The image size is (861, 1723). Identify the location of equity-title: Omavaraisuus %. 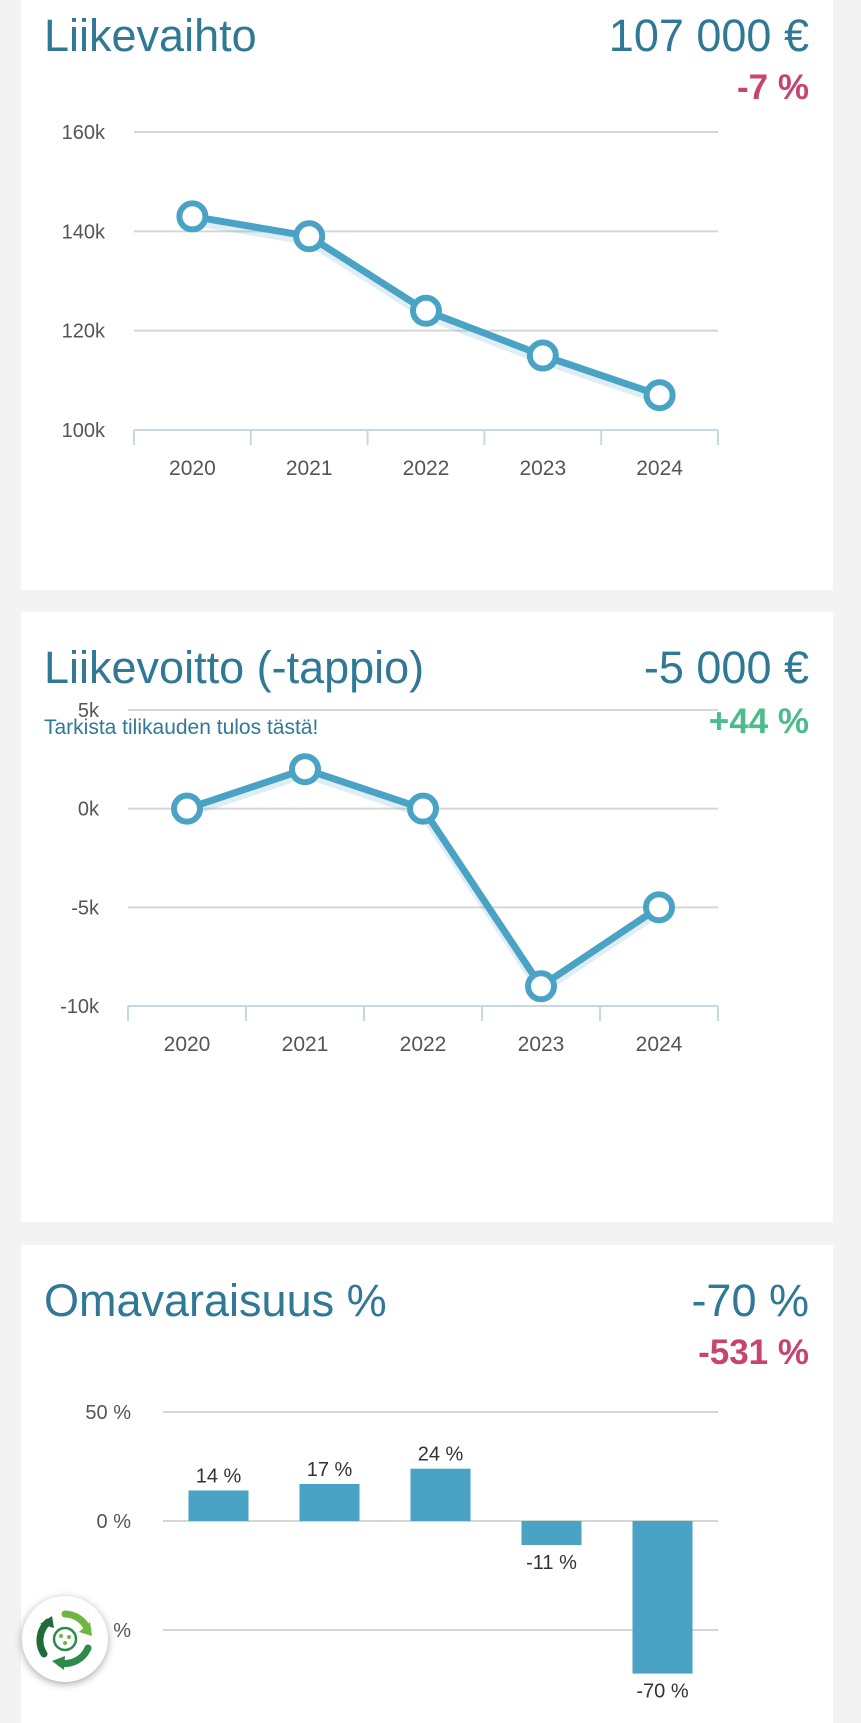
(215, 1300).